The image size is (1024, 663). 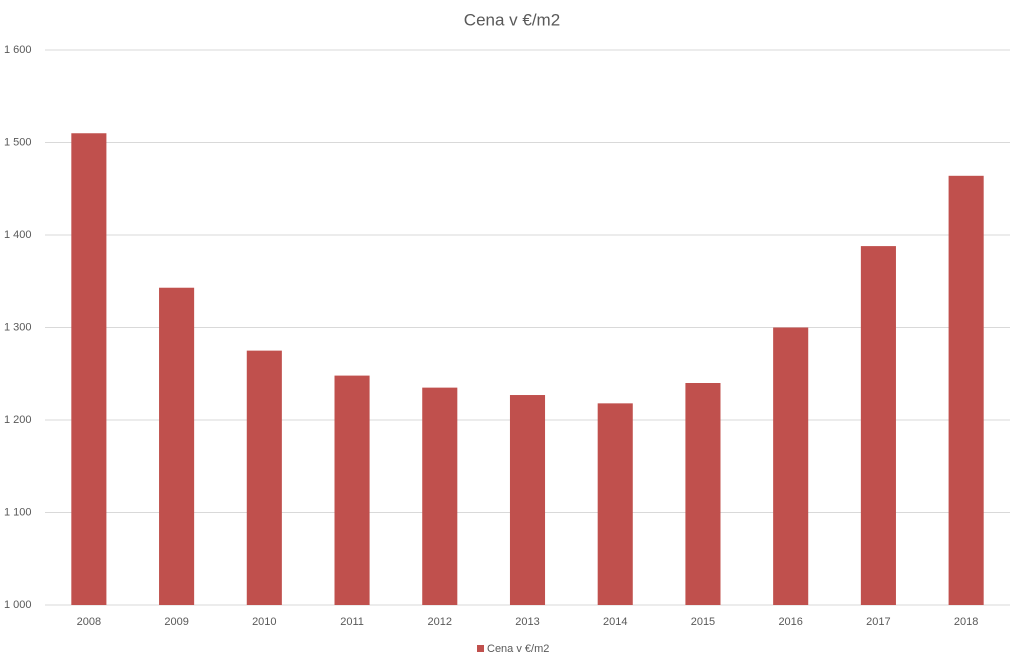 I want to click on x-tick-label: 2018, so click(x=966, y=622).